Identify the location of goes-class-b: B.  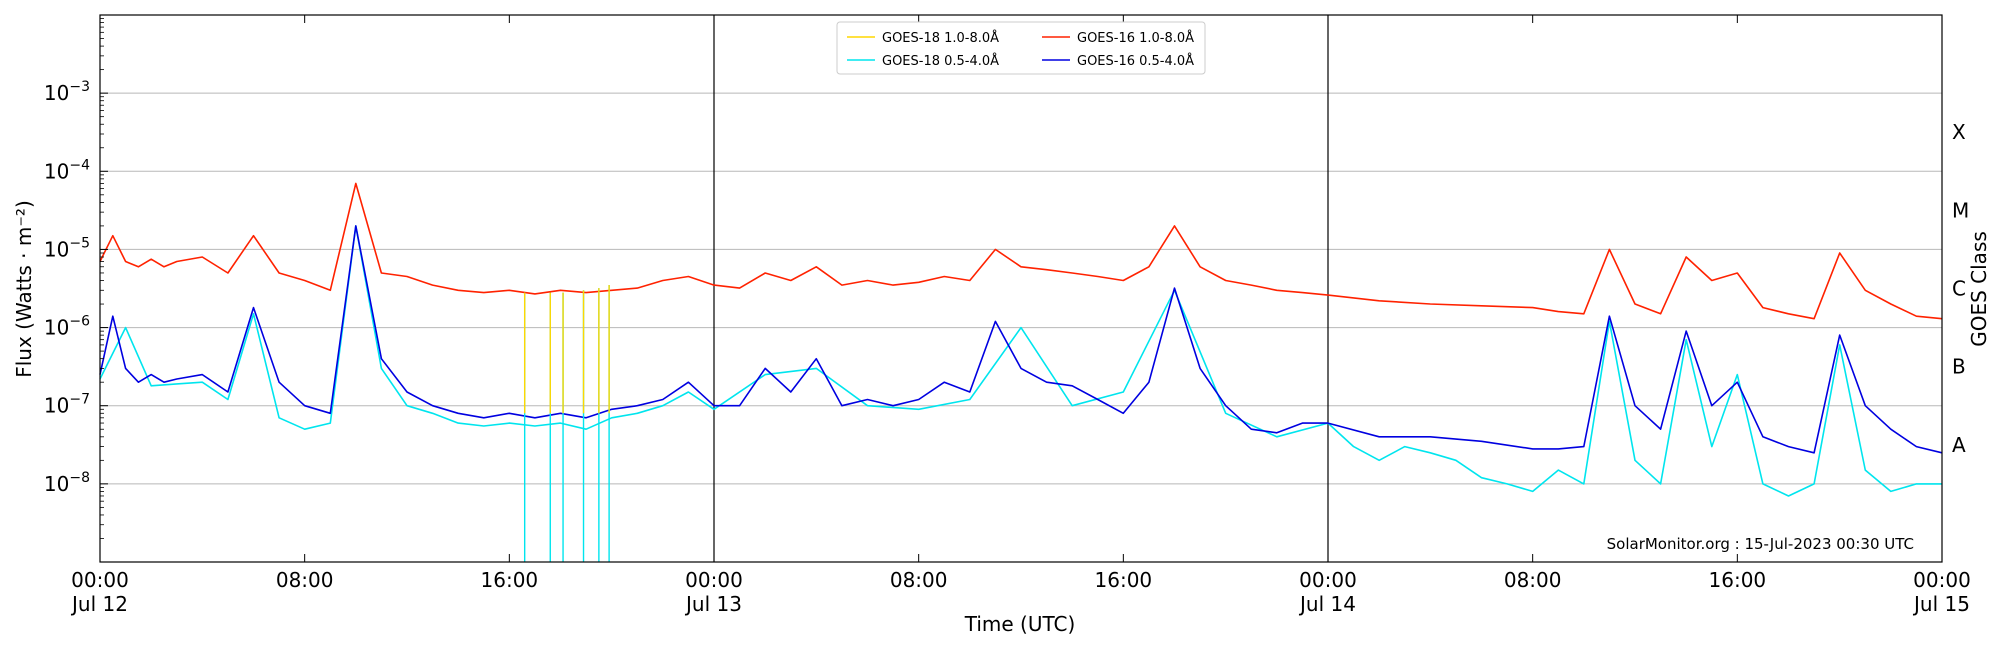
(1959, 367).